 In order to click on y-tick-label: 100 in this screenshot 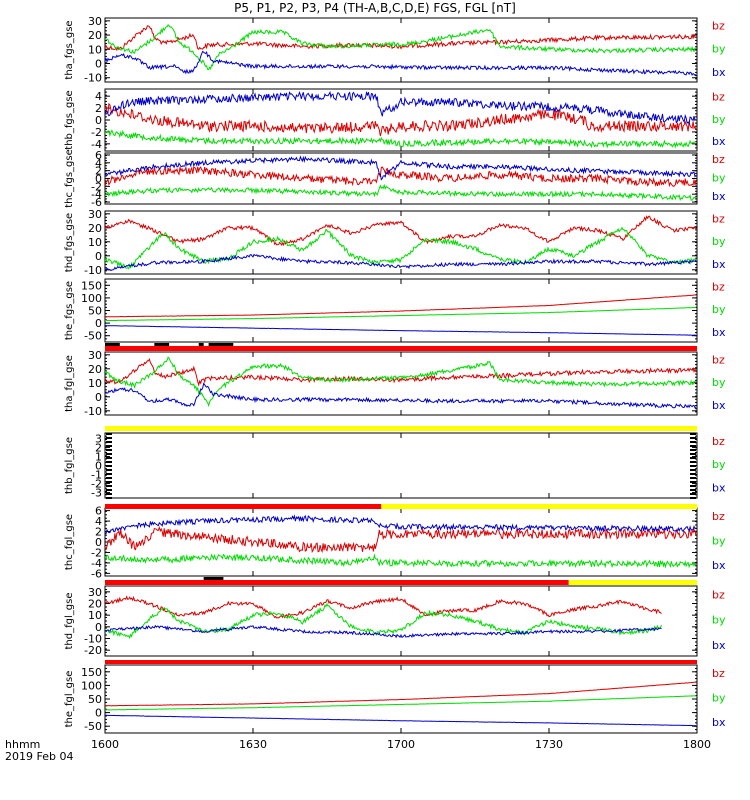, I will do `click(91, 298)`.